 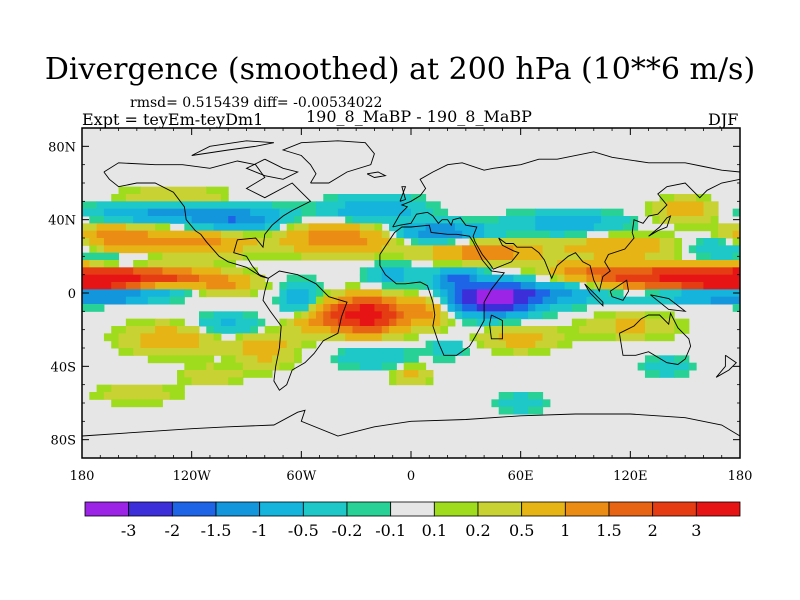 I want to click on y-tick-label: 80S, so click(x=63, y=441).